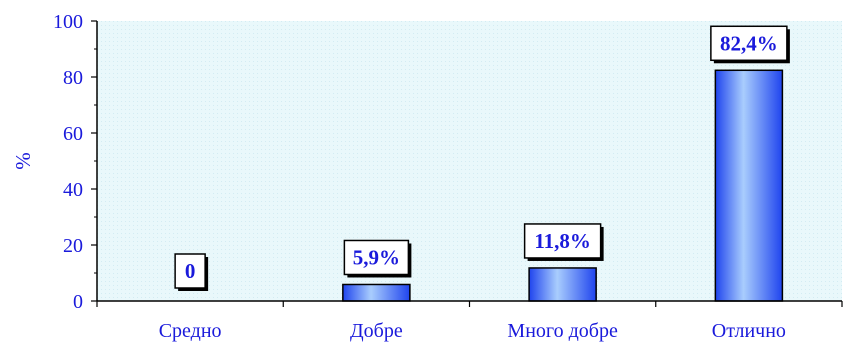  Describe the element at coordinates (469, 304) in the screenshot. I see `x-axis-ticks` at that location.